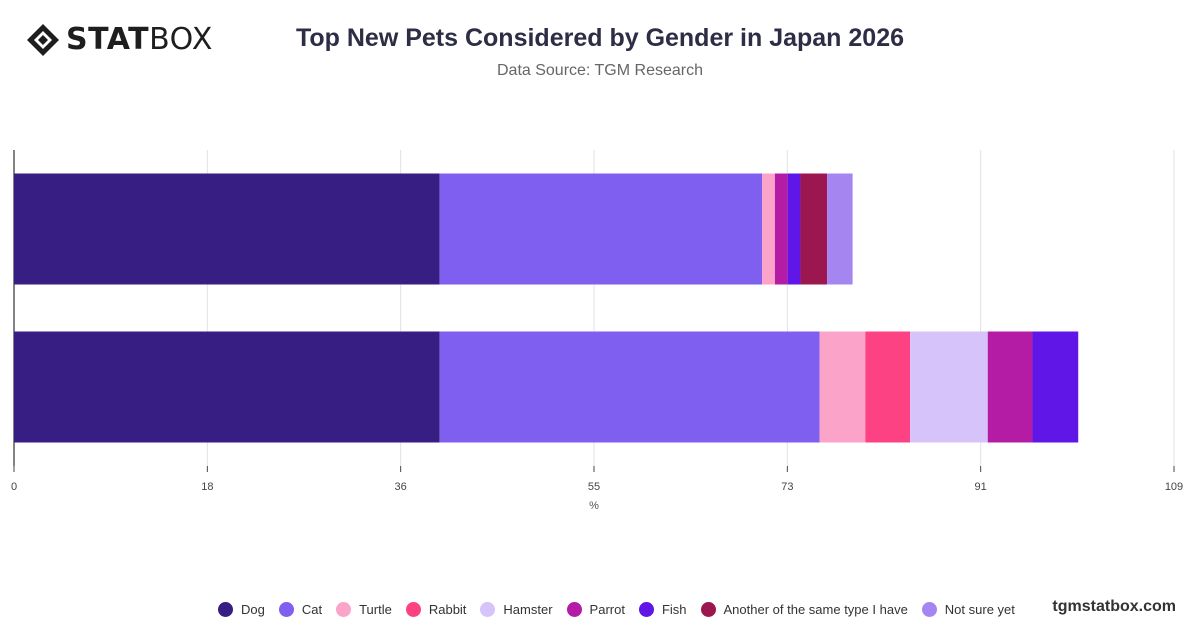 Image resolution: width=1200 pixels, height=628 pixels. Describe the element at coordinates (674, 609) in the screenshot. I see `legend-label: Fish` at that location.